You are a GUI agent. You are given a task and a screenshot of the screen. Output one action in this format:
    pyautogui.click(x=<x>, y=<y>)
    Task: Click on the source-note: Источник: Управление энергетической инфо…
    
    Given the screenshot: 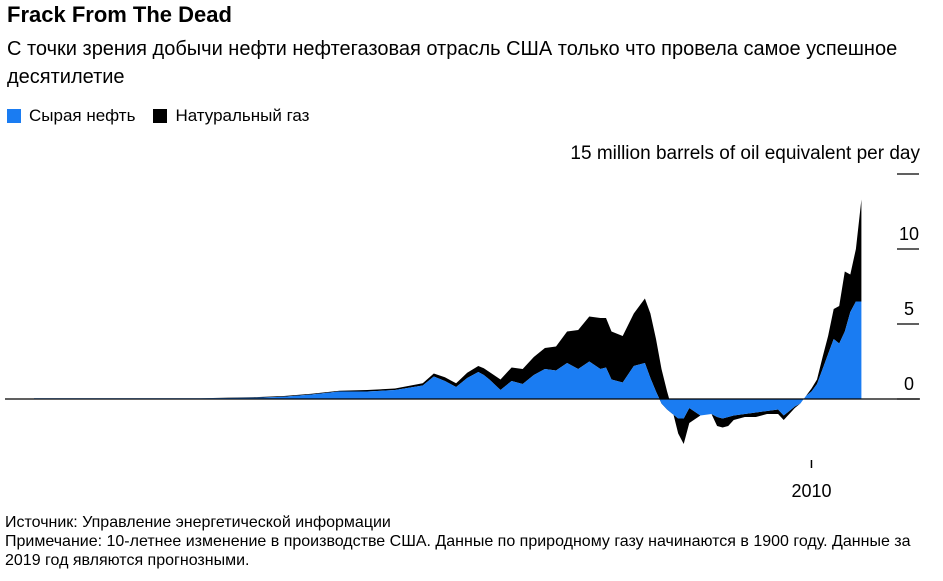 What is the action you would take?
    pyautogui.click(x=198, y=522)
    